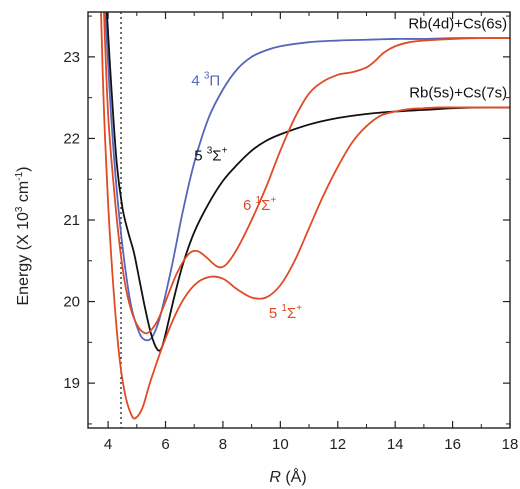 The height and width of the screenshot is (489, 520). I want to click on series-label-3: 6 1Σ+, so click(259, 204).